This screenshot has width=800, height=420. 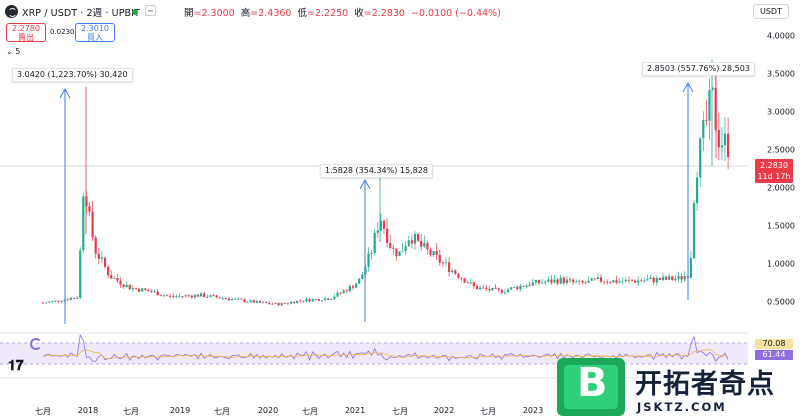 What do you see at coordinates (591, 387) in the screenshot?
I see `watermark-badge-icon` at bounding box center [591, 387].